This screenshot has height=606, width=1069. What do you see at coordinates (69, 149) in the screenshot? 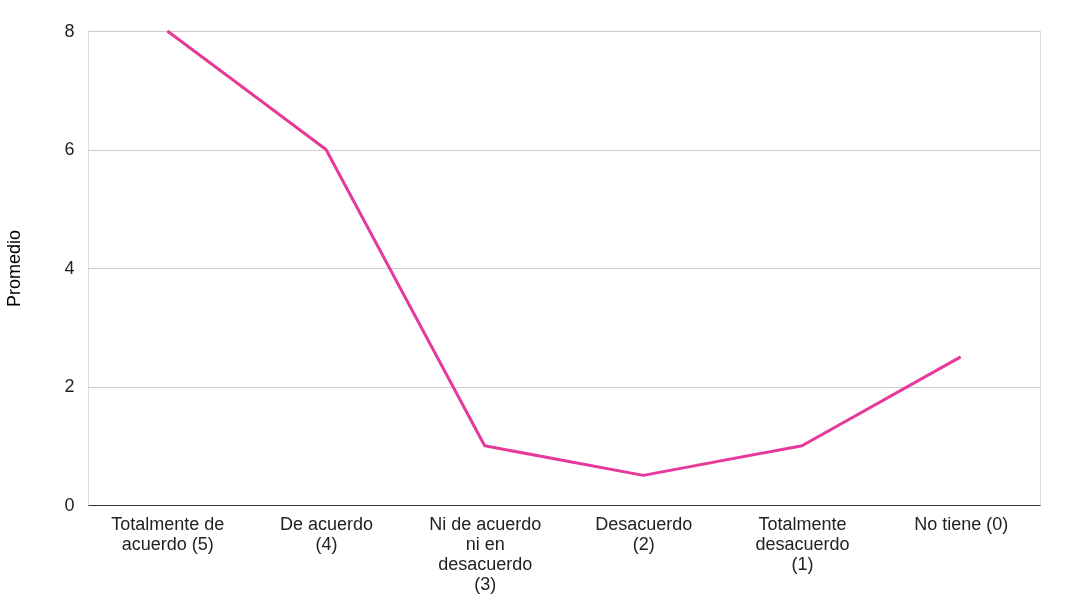
I see `y-tick-label: 6` at bounding box center [69, 149].